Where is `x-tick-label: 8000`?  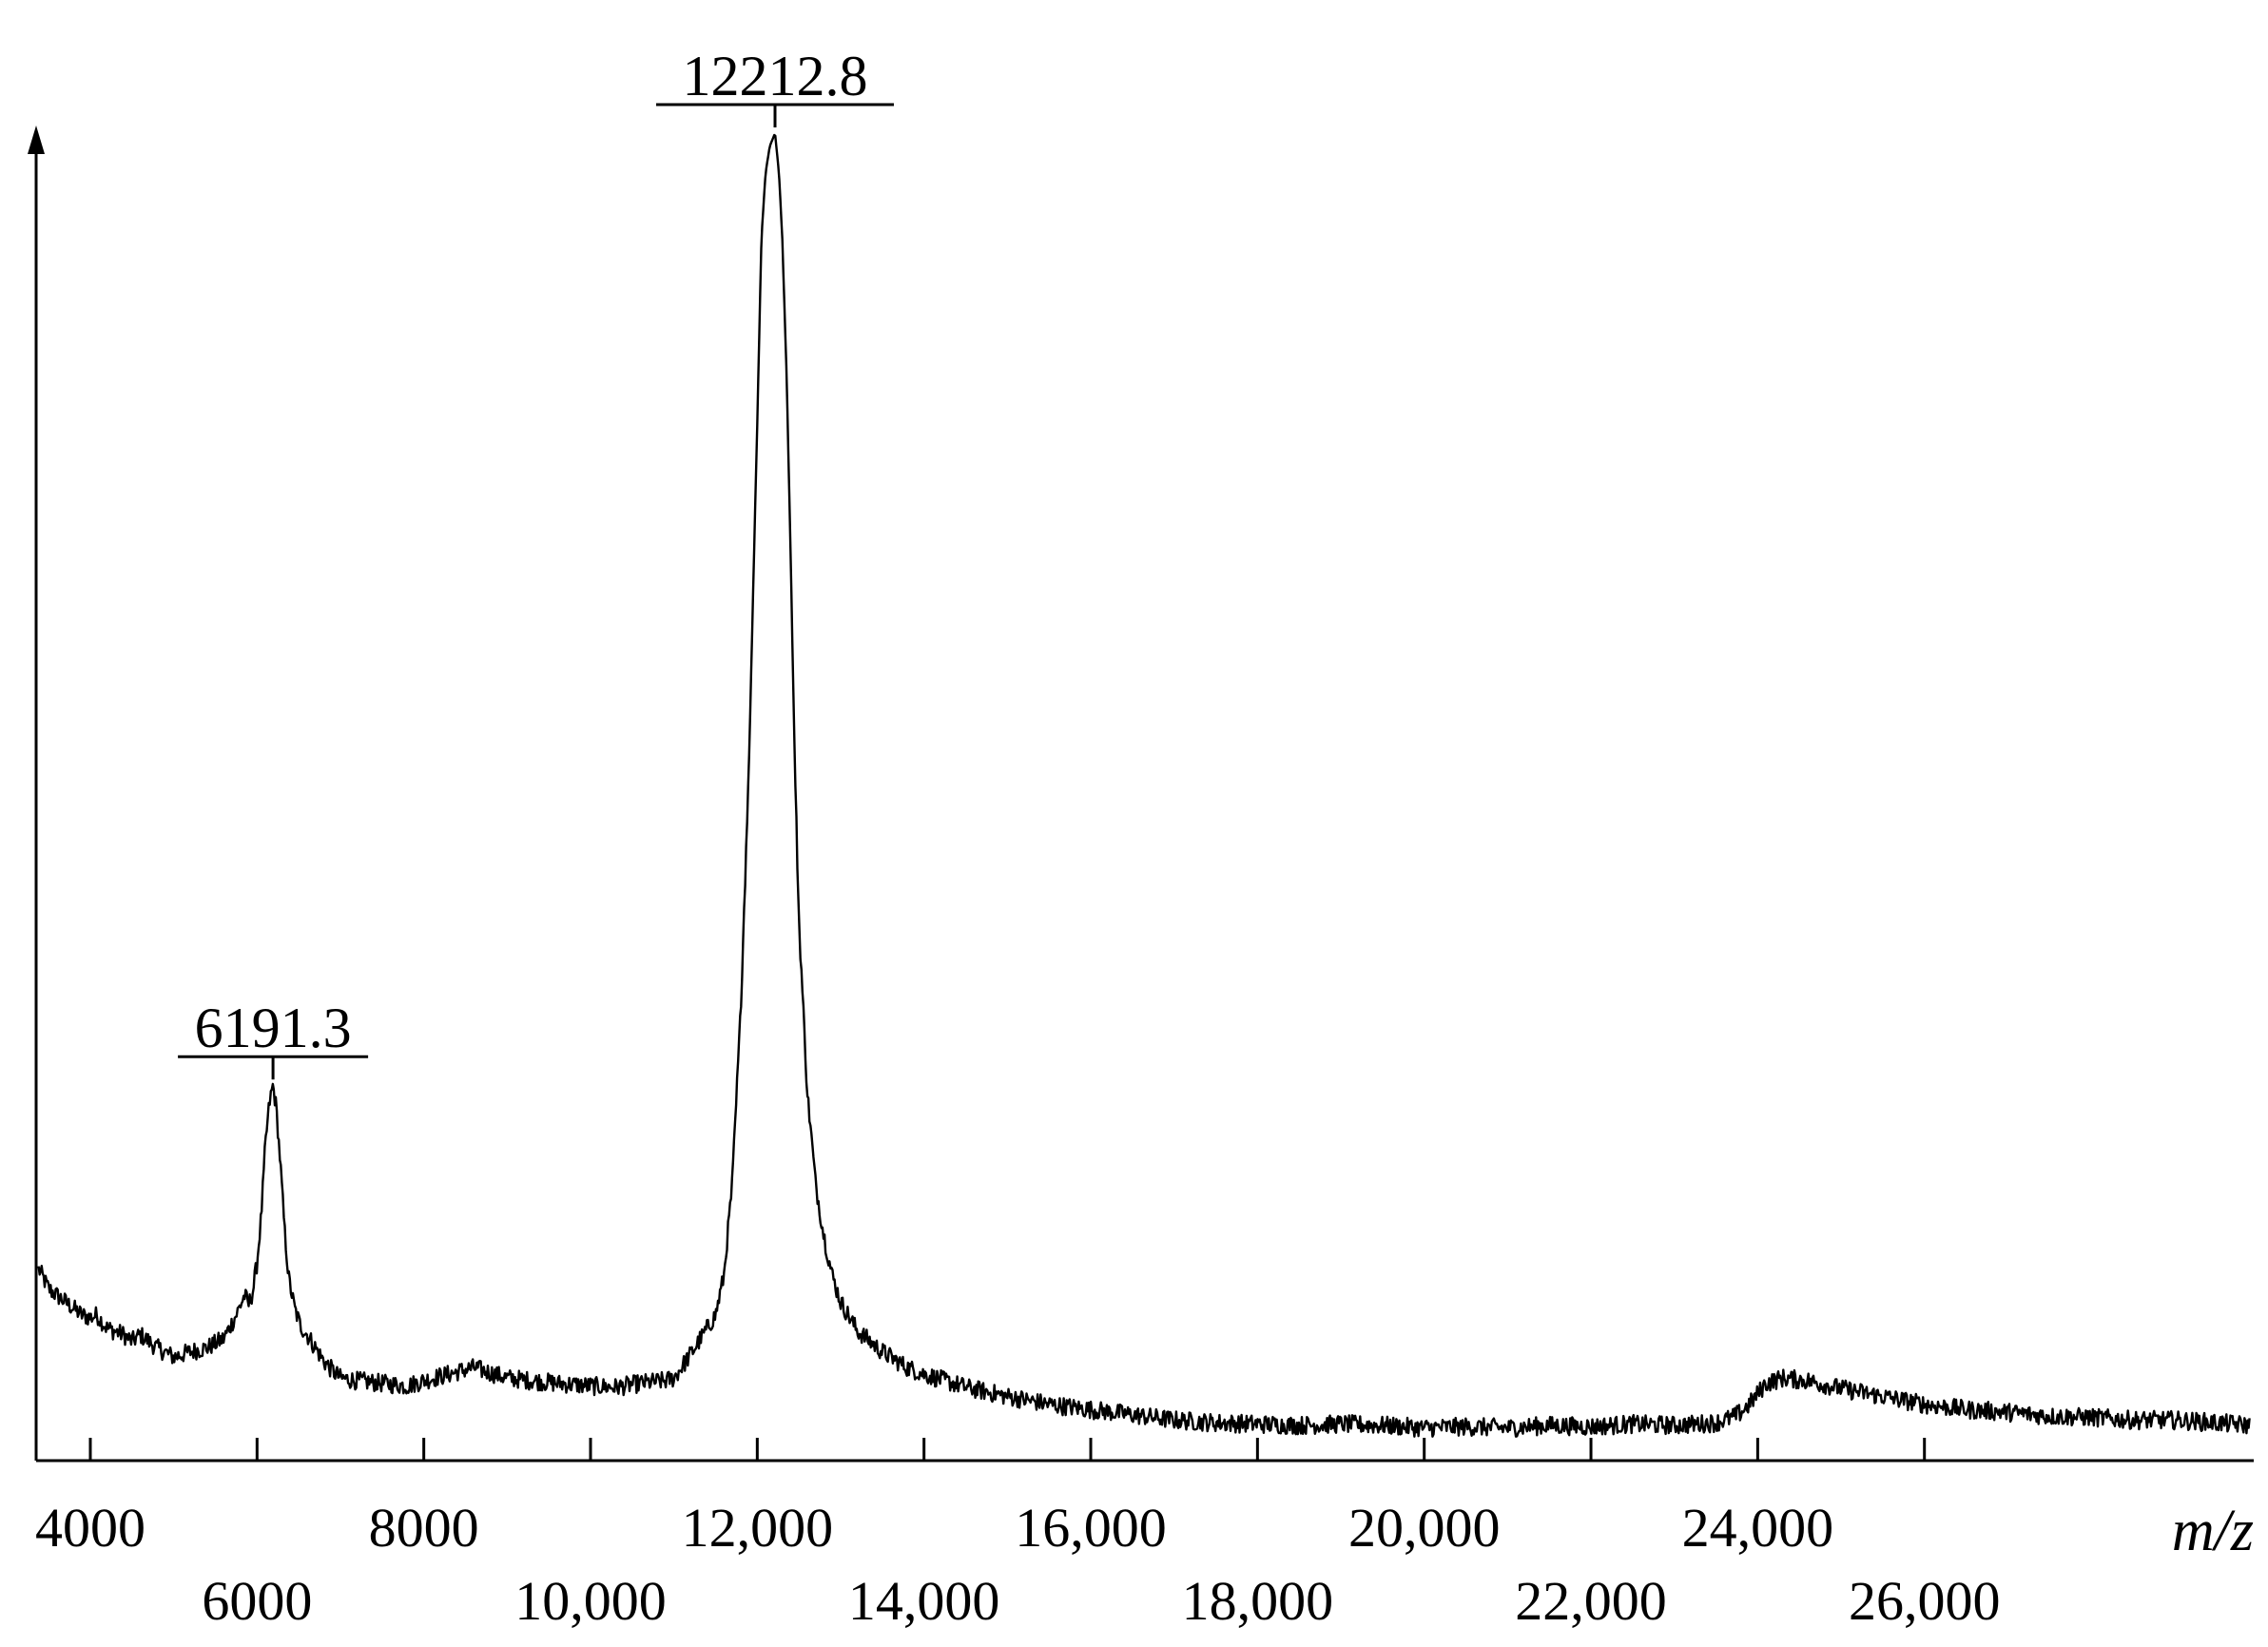
x-tick-label: 8000 is located at coordinates (424, 1528).